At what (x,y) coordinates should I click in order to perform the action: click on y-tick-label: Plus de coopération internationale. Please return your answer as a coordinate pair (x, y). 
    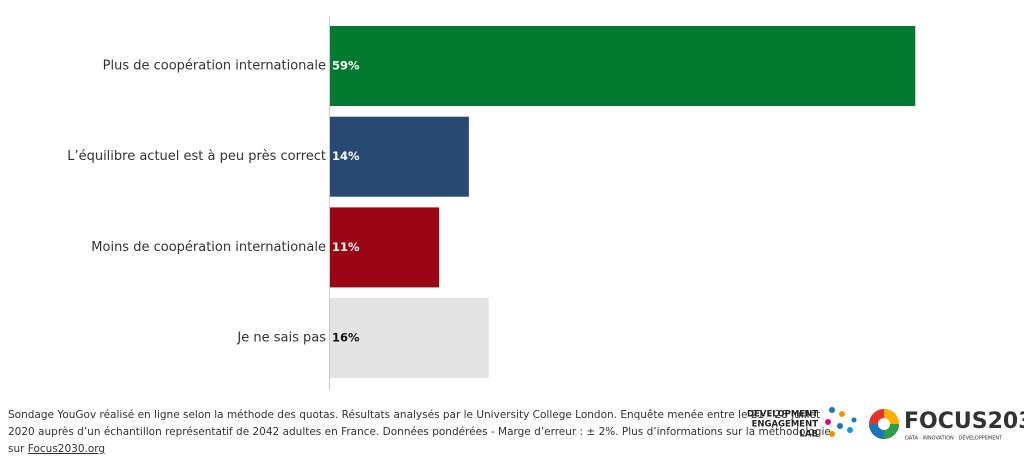
    Looking at the image, I should click on (214, 66).